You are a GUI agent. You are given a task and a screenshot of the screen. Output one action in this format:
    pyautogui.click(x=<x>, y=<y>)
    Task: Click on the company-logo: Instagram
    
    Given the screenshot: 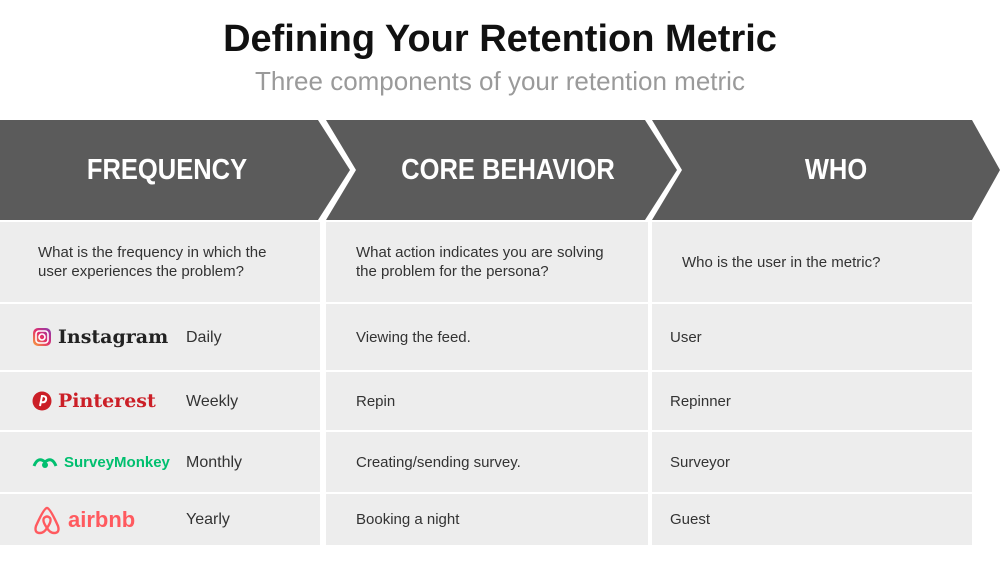 What is the action you would take?
    pyautogui.click(x=107, y=337)
    